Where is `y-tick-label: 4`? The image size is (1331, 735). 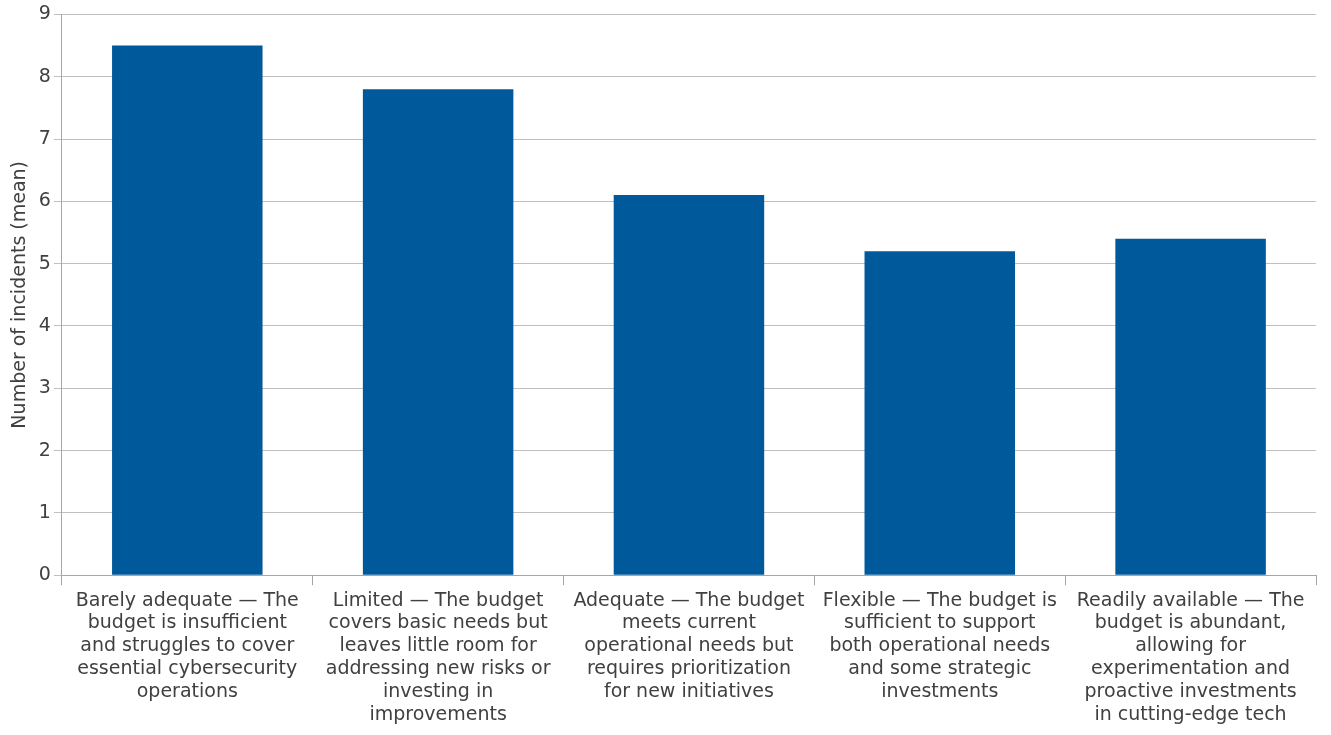 y-tick-label: 4 is located at coordinates (44, 323).